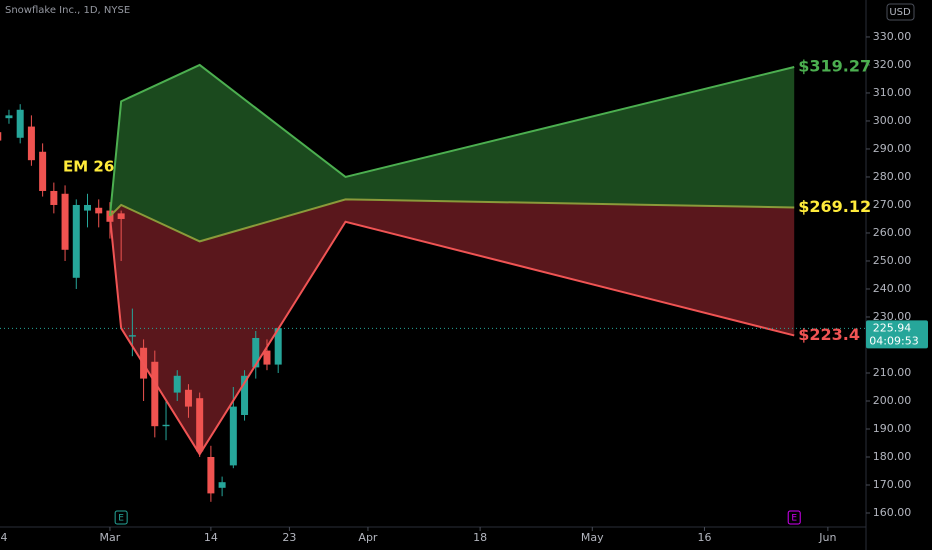  I want to click on y-tick-label: 320.00, so click(892, 64).